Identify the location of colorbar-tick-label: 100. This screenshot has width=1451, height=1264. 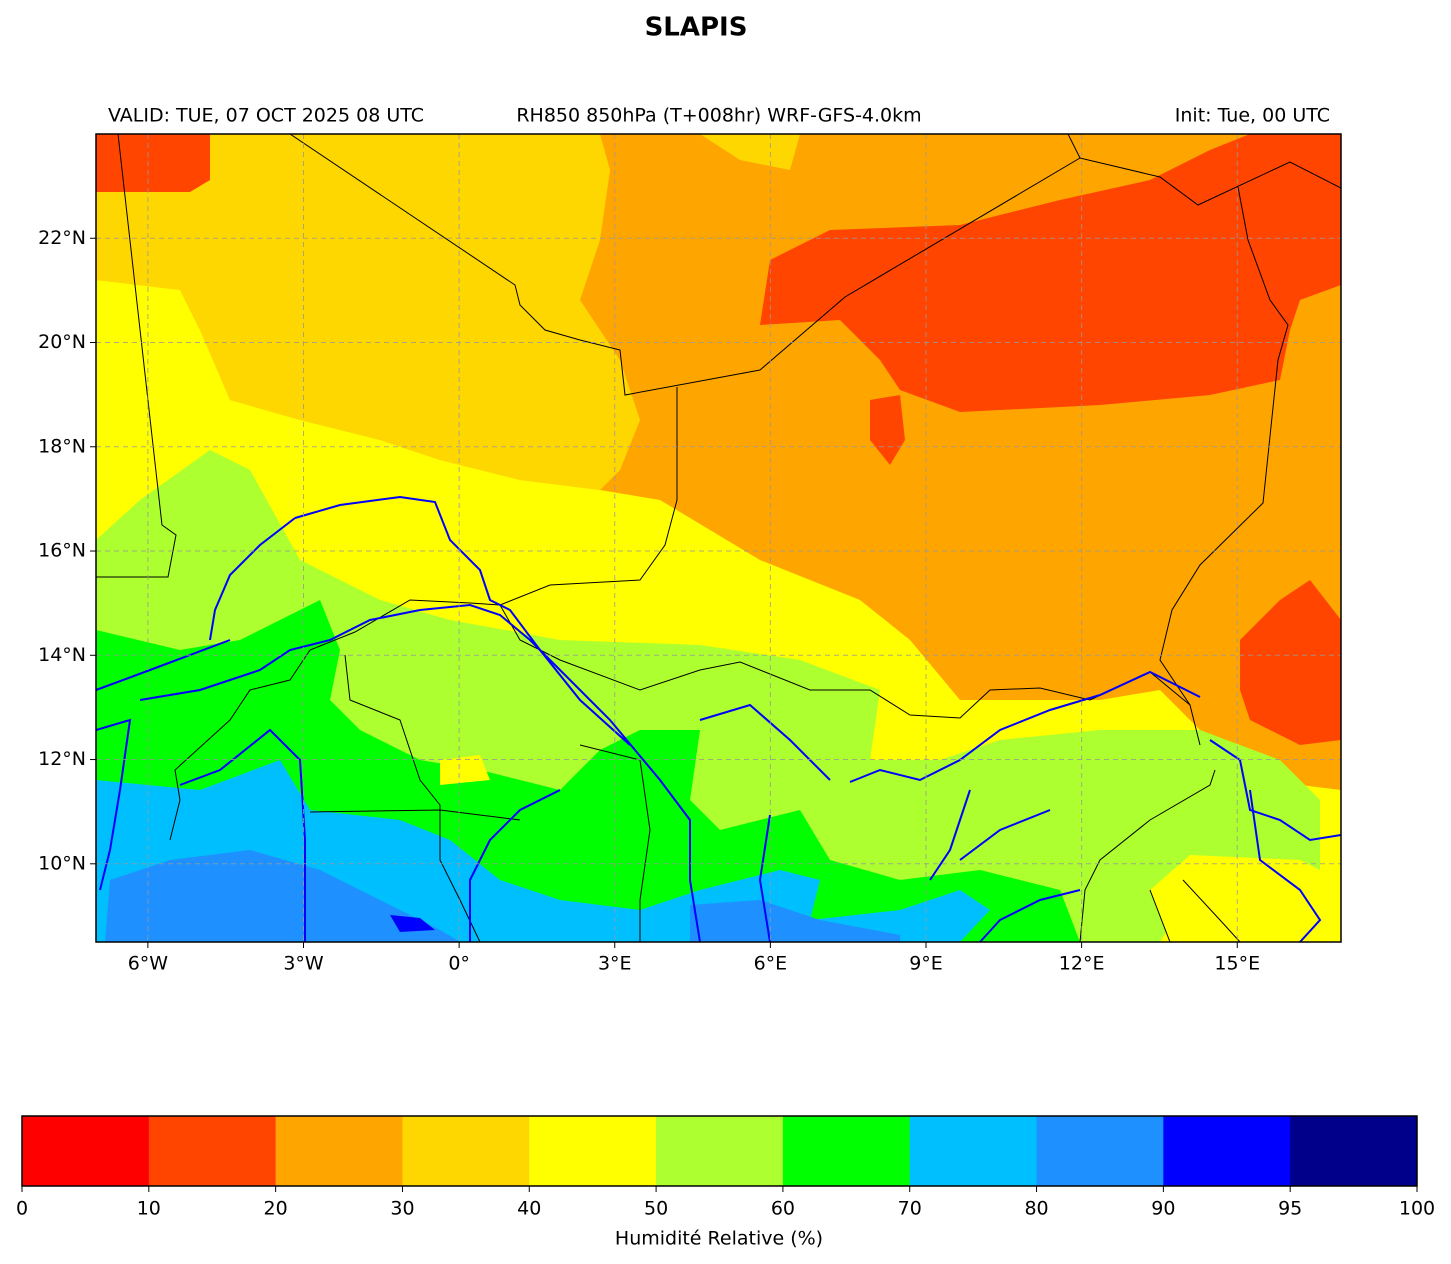
(1417, 1209).